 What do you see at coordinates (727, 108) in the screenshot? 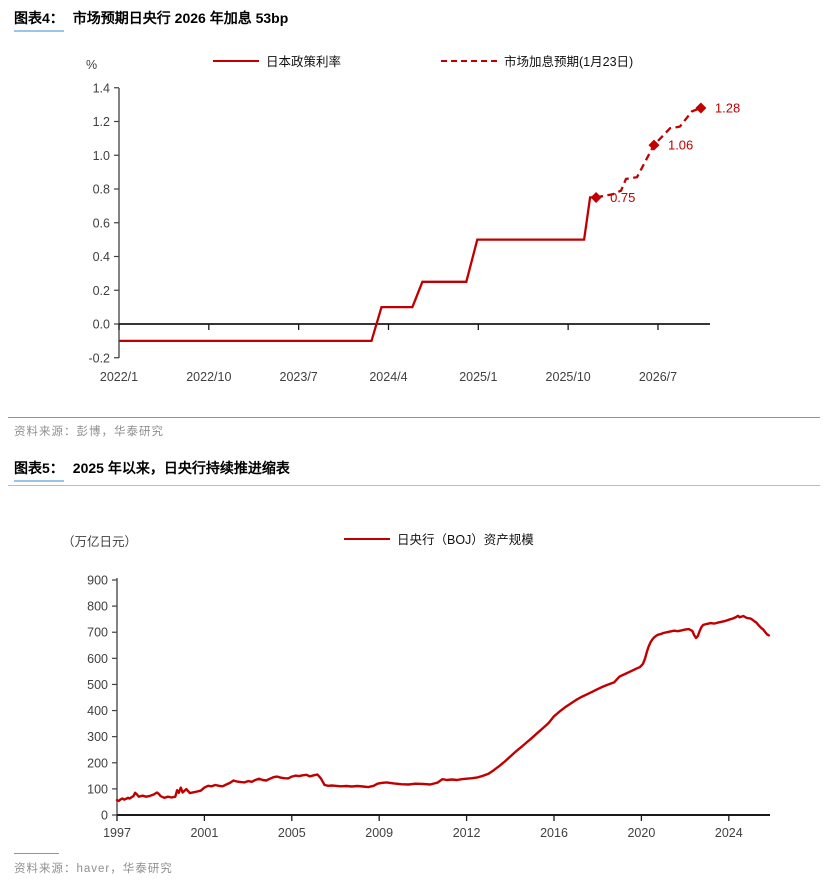
I see `marker-label: 1.28` at bounding box center [727, 108].